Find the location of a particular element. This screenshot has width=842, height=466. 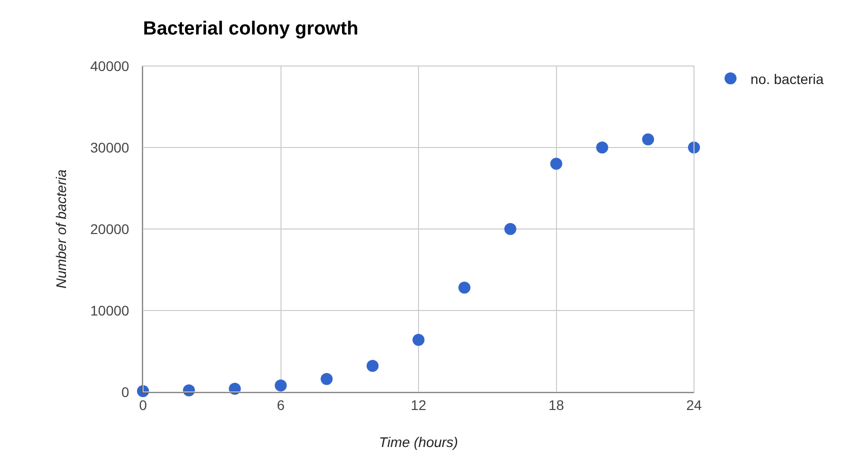

x-tick-label: 12 is located at coordinates (418, 404).